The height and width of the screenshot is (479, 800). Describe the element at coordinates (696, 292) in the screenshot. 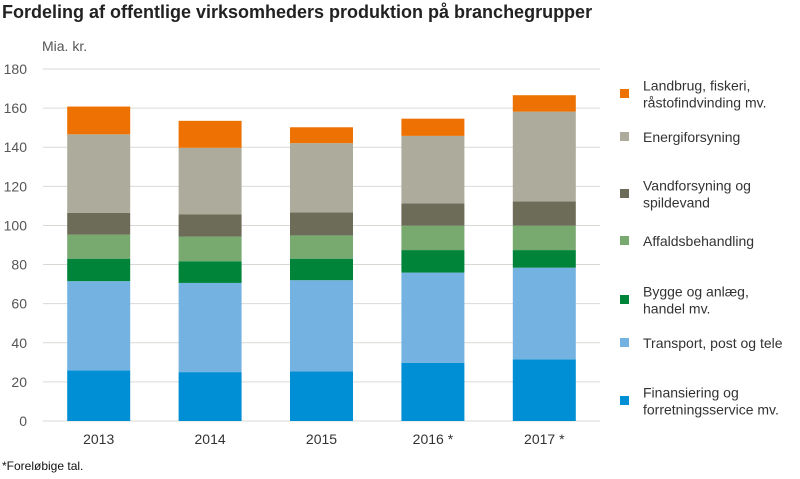

I see `legend-label: Bygge og anlæg,` at that location.